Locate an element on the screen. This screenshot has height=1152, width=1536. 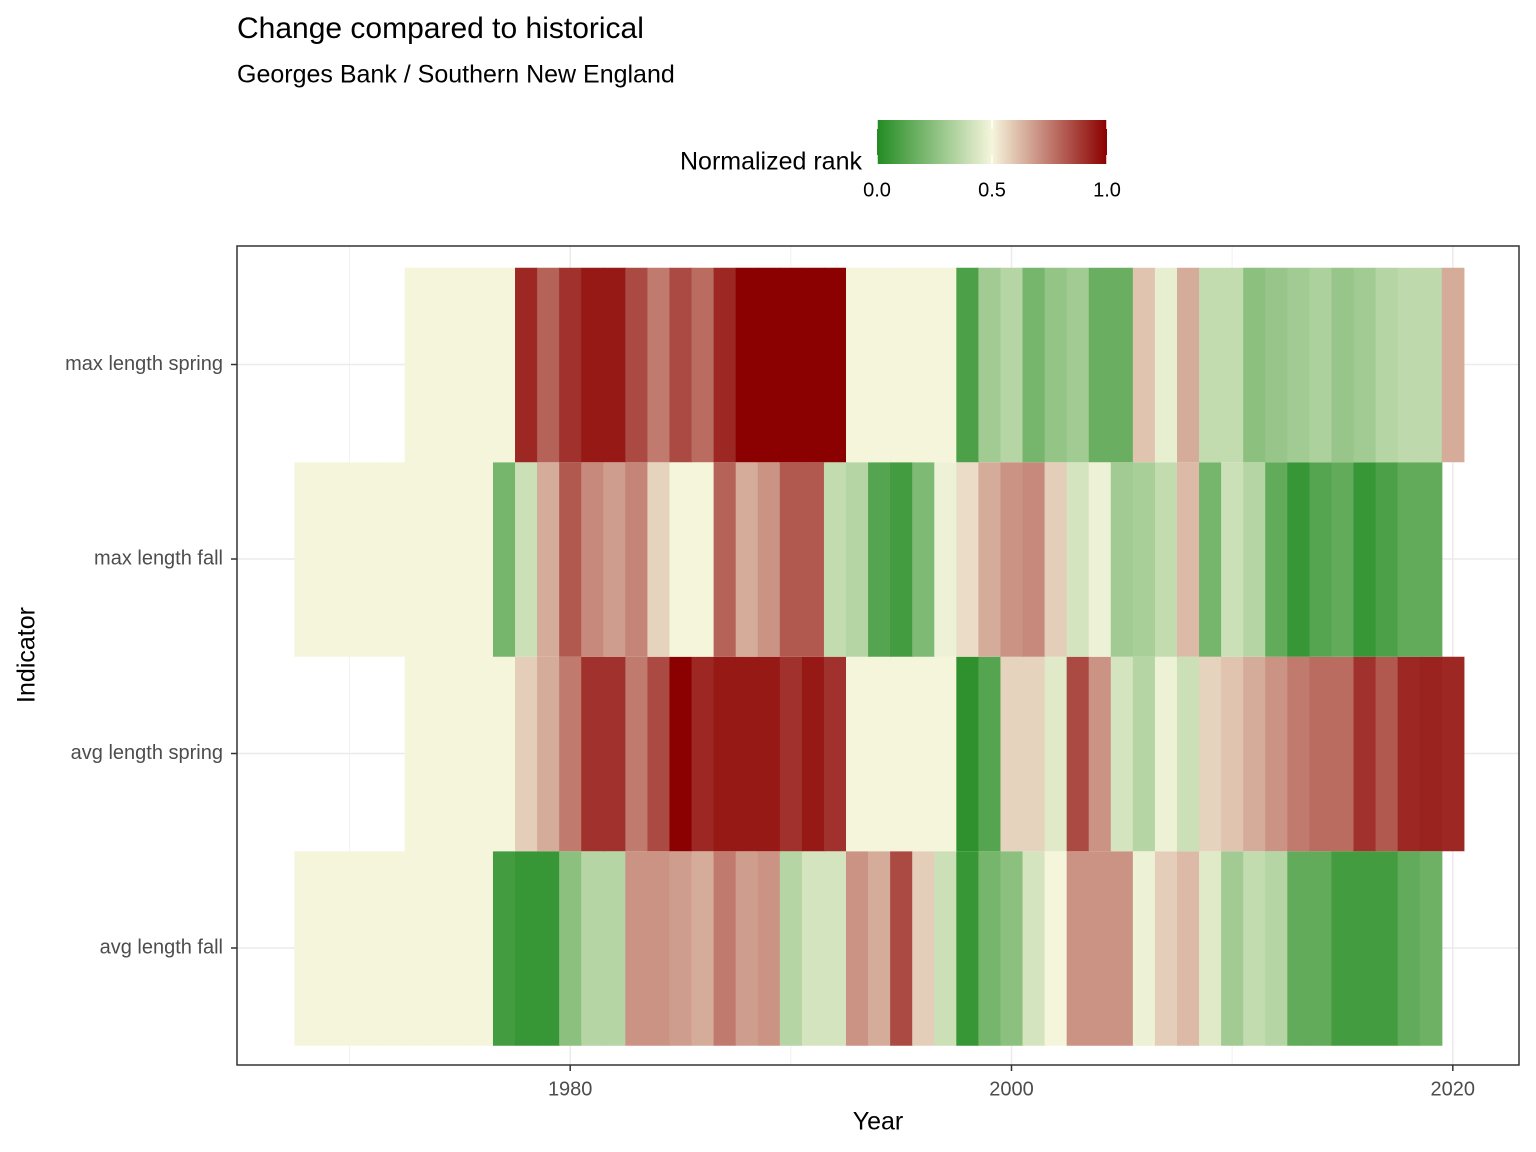
y-tick-label: avg length spring is located at coordinates (147, 753).